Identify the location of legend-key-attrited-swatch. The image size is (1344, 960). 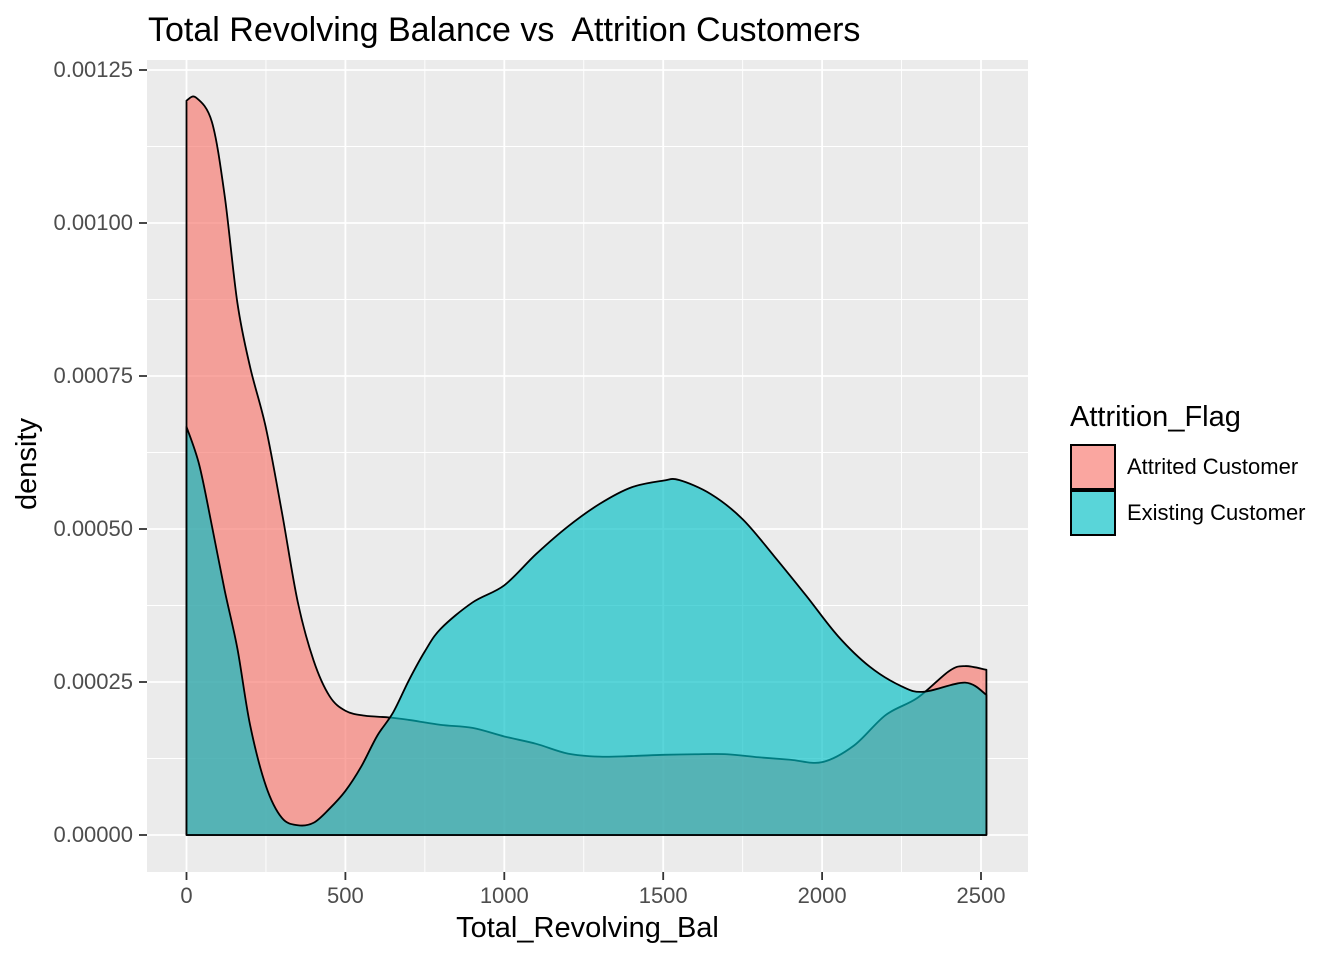
(1093, 467).